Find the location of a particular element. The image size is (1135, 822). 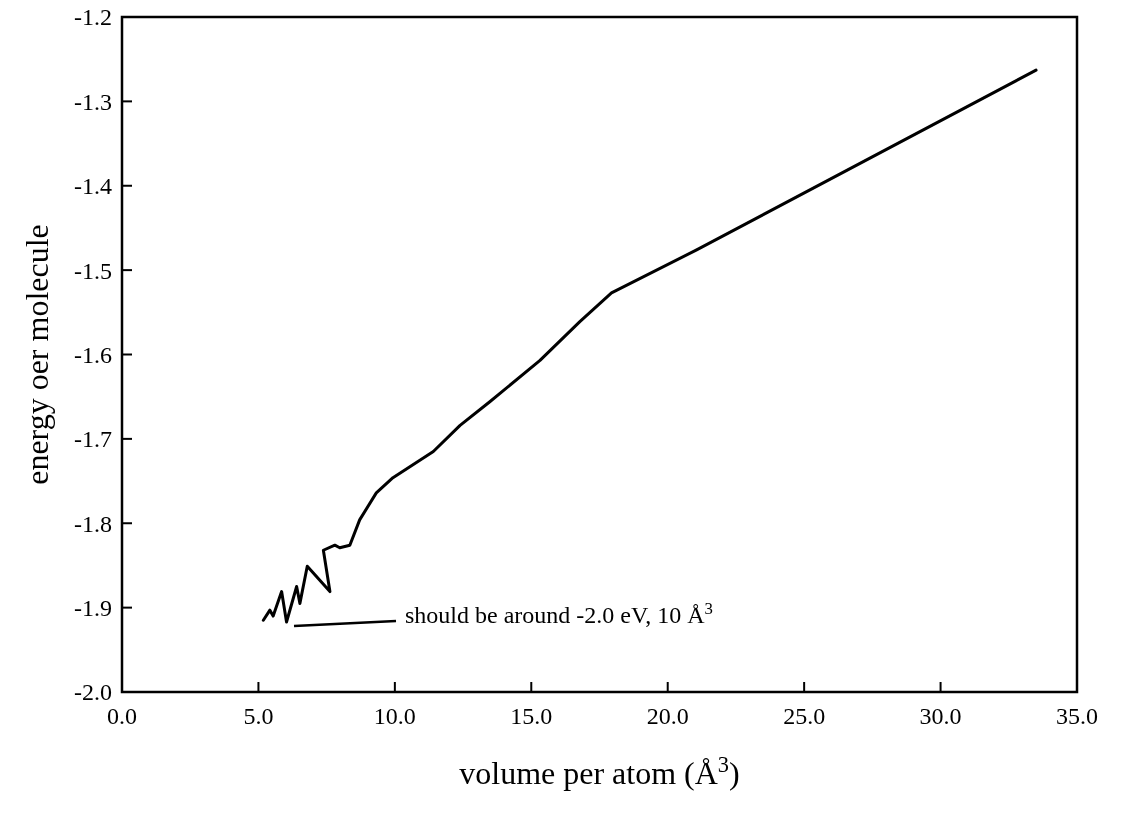

y-axis-title: energy oer molecule is located at coordinates (37, 354).